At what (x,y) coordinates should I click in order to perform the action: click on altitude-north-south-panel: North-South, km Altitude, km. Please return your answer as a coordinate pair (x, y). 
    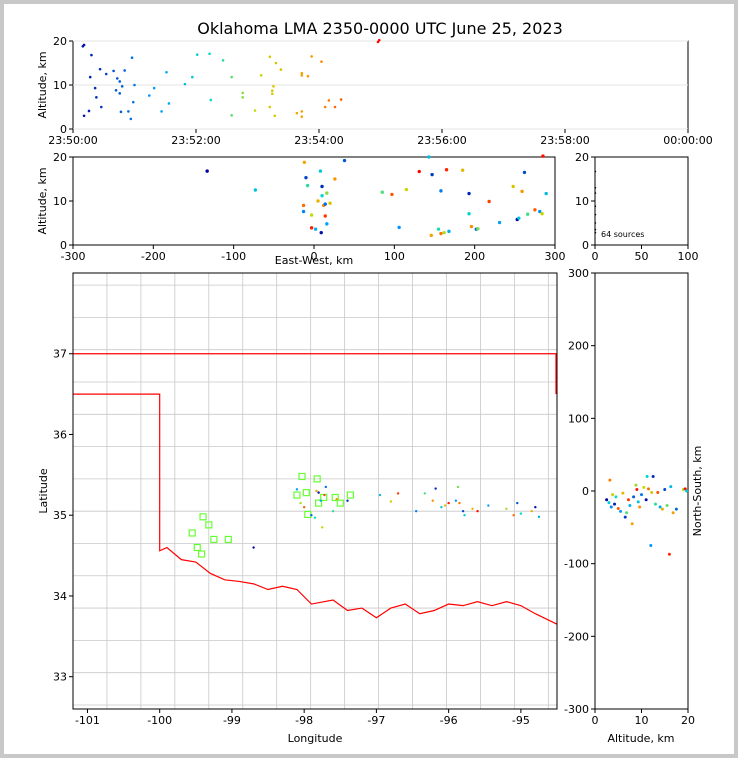
    Looking at the image, I should click on (649, 508).